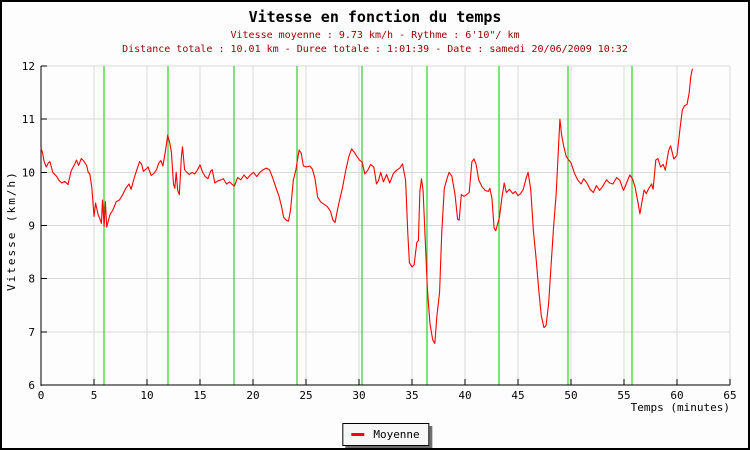 The width and height of the screenshot is (750, 450). I want to click on x-tick-label: 45, so click(517, 395).